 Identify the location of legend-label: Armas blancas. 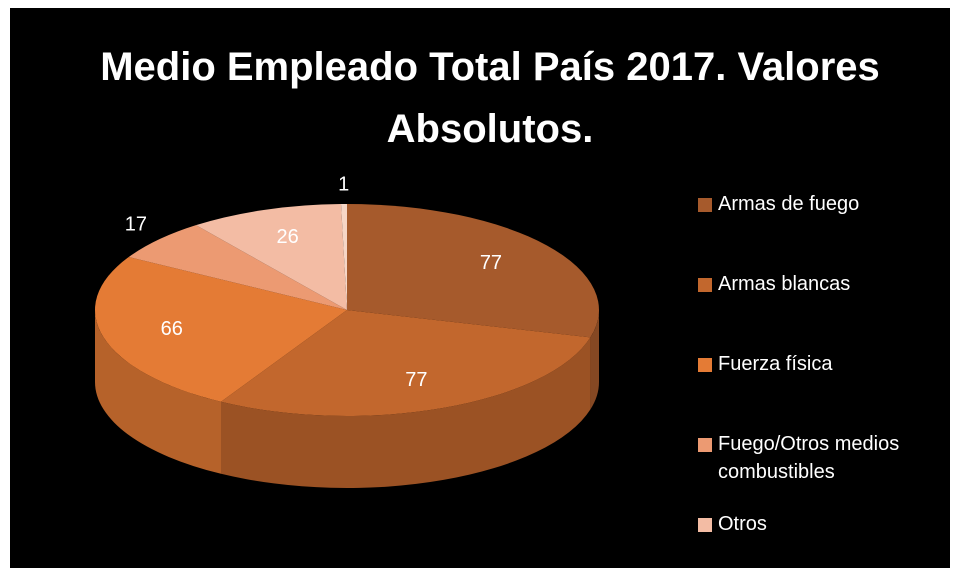
(784, 284).